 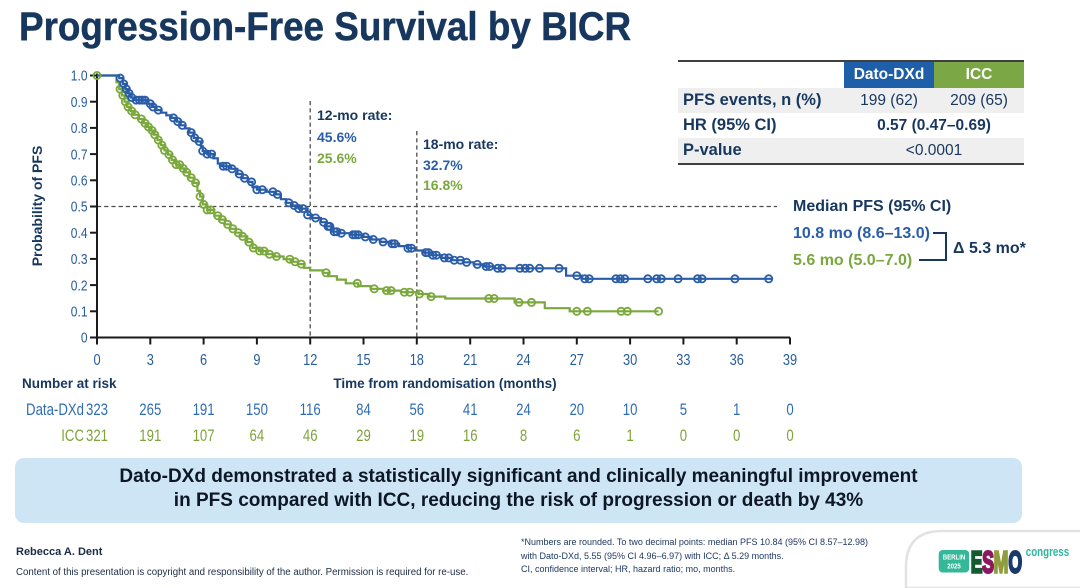 I want to click on svg-text: 2025, so click(x=954, y=567).